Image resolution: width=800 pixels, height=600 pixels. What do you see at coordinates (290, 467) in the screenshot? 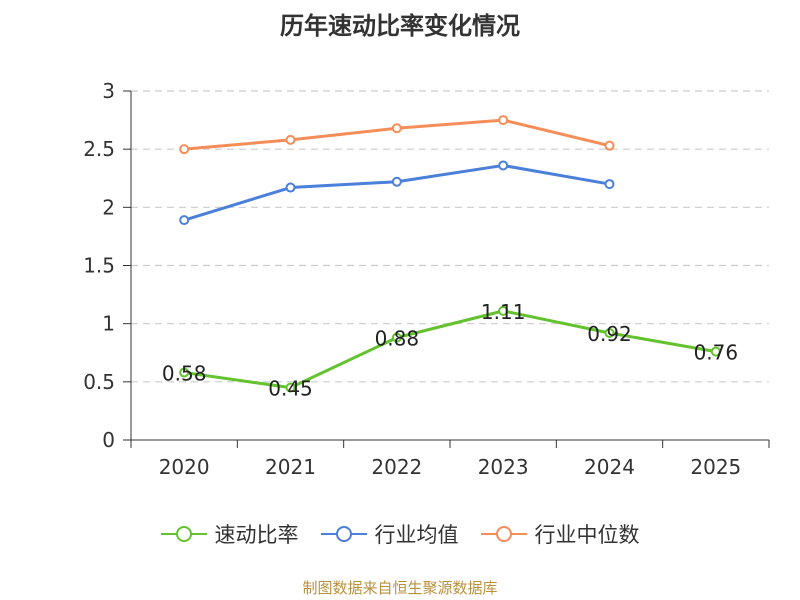
I see `x-tick-label: 2021` at bounding box center [290, 467].